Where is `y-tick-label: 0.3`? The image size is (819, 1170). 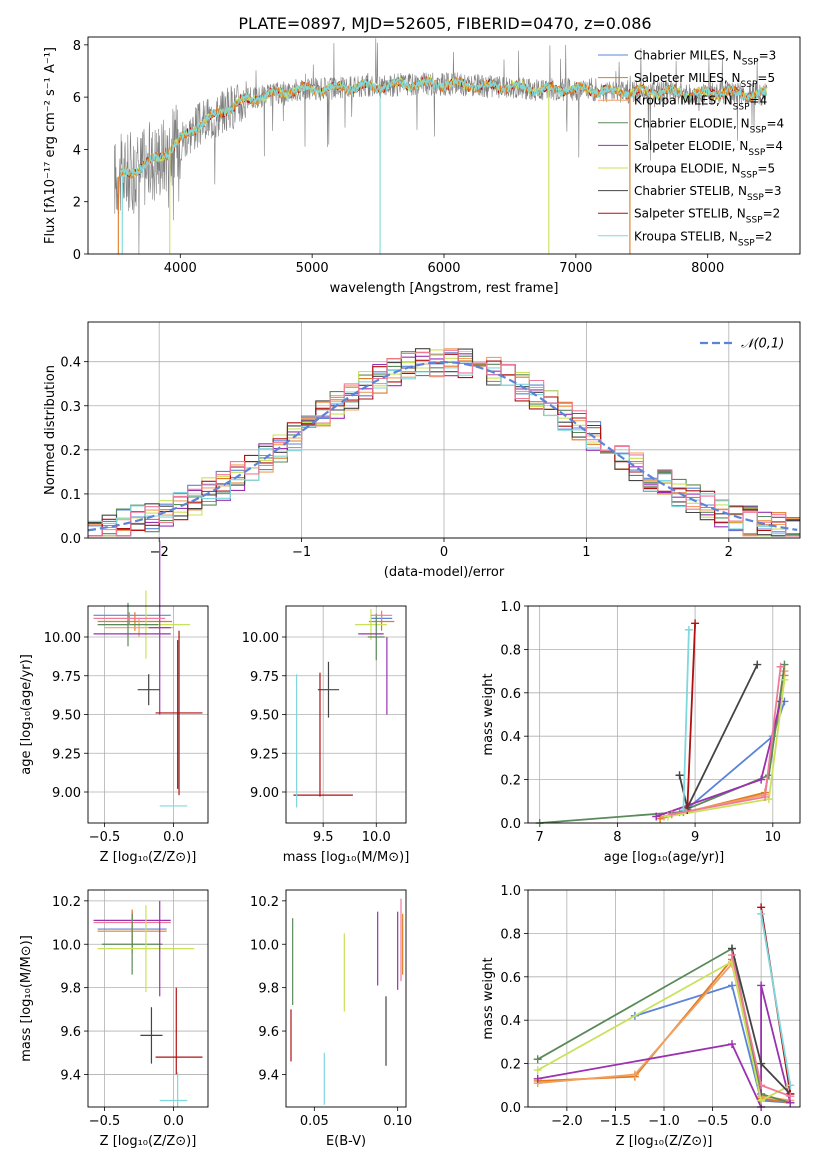
y-tick-label: 0.3 is located at coordinates (70, 407).